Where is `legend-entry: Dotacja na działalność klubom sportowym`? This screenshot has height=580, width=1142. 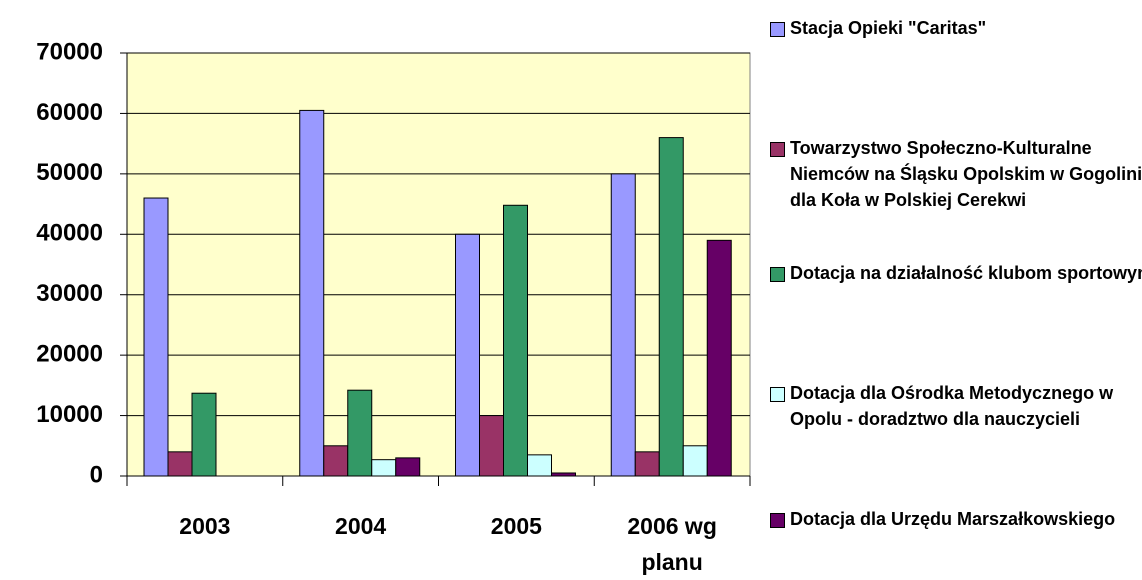
legend-entry: Dotacja na działalność klubom sportowym is located at coordinates (956, 273).